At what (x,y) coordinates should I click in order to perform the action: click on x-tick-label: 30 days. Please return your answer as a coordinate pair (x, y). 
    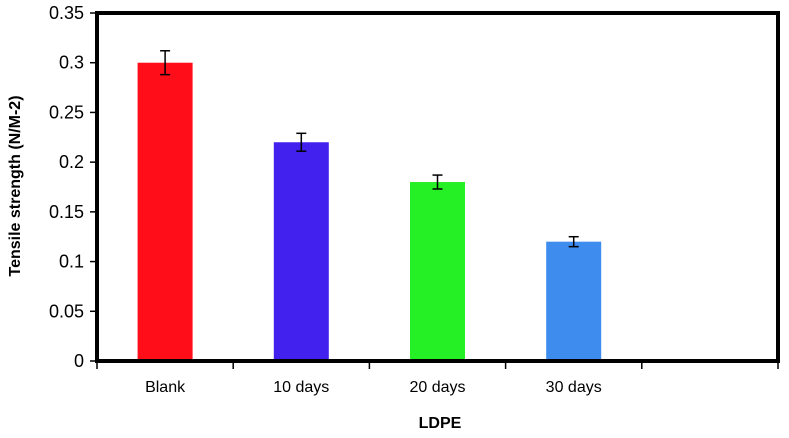
    Looking at the image, I should click on (574, 387).